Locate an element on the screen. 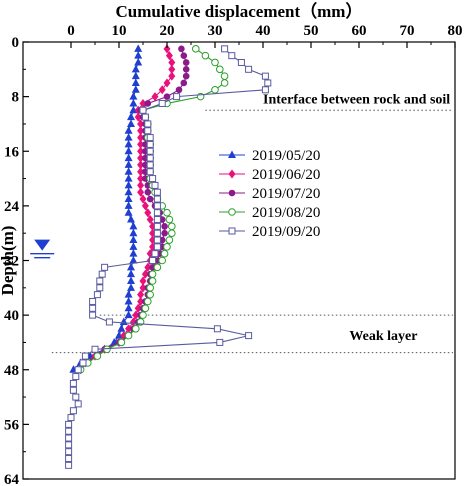 This screenshot has height=486, width=470. legend-label: 2019/05/20 is located at coordinates (286, 156).